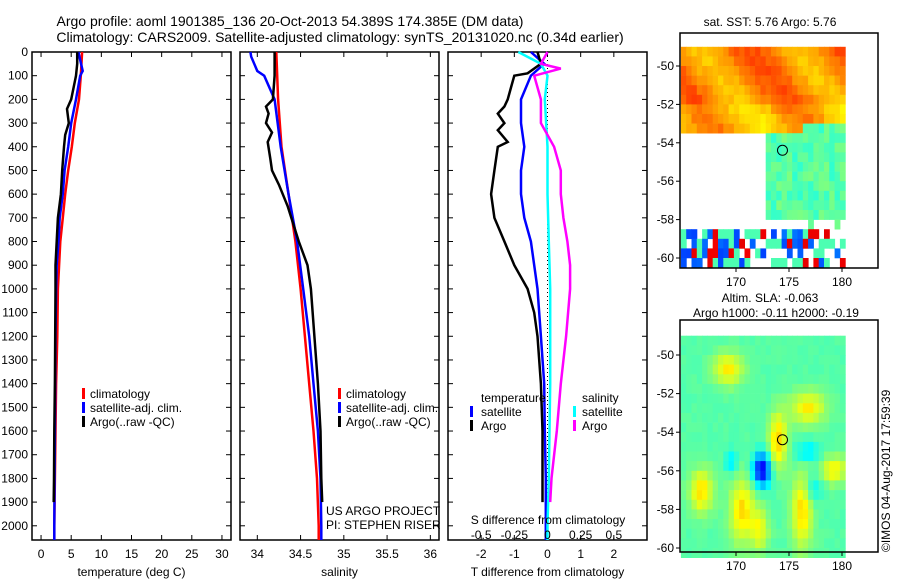  Describe the element at coordinates (388, 422) in the screenshot. I see `legend-label: Argo(..raw -QC)` at that location.